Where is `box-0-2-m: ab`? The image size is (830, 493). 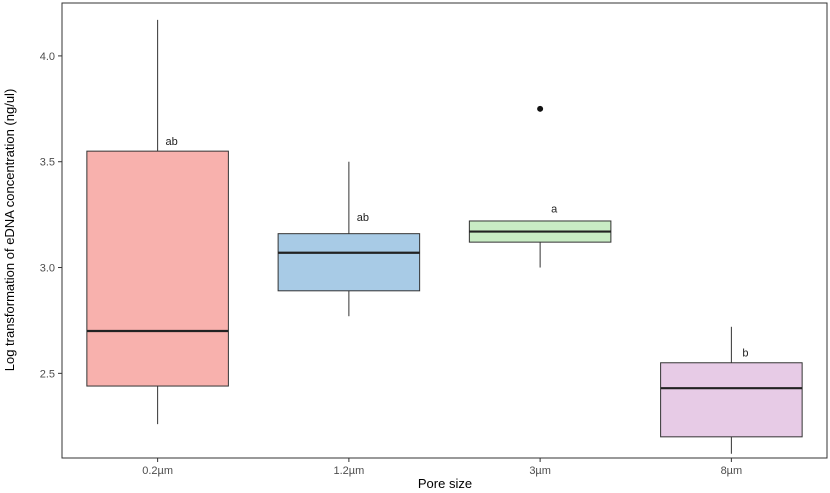
box-0-2-m: ab is located at coordinates (157, 222).